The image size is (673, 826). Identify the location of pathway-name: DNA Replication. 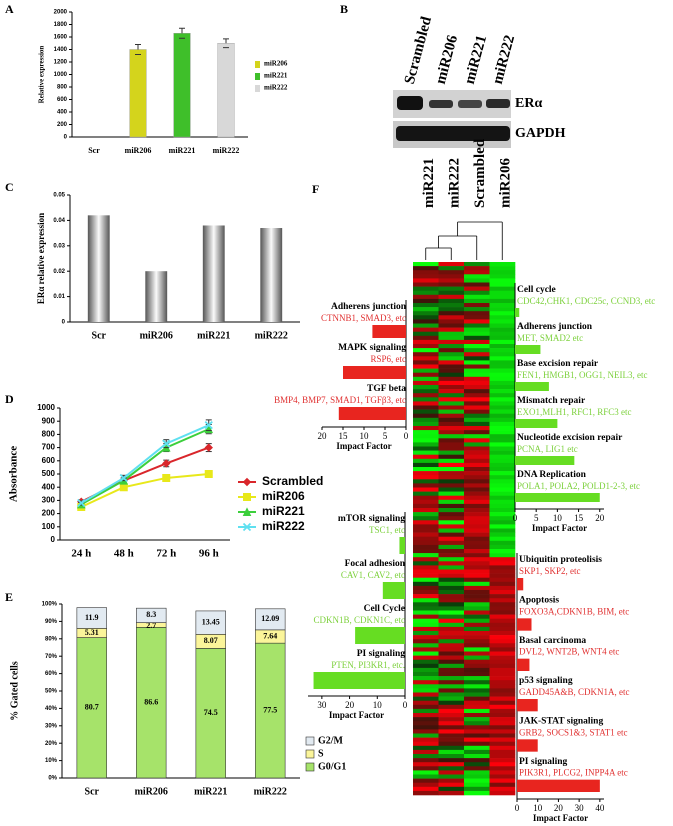
(552, 475).